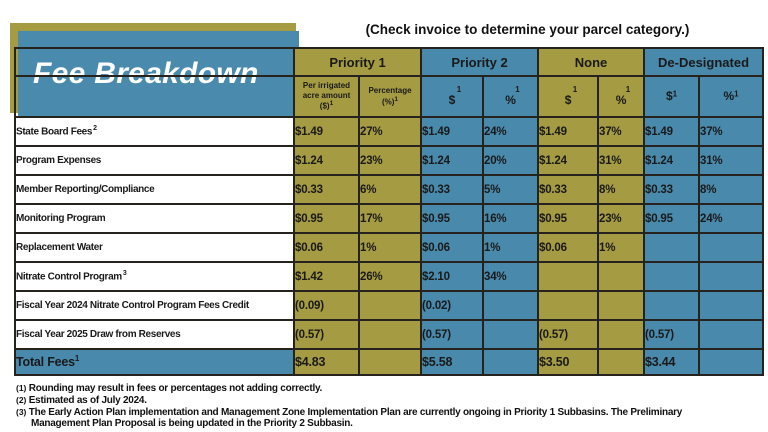 This screenshot has width=768, height=432. Describe the element at coordinates (511, 160) in the screenshot. I see `fee-value-cell: 20%` at that location.